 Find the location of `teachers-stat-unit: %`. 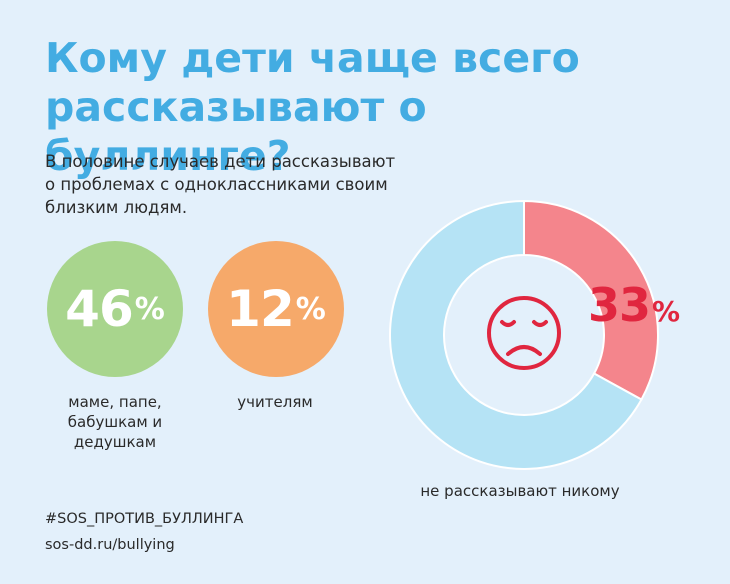

teachers-stat-unit: % is located at coordinates (310, 309).